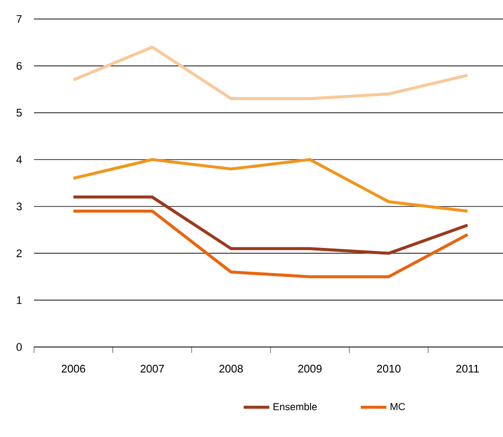 The height and width of the screenshot is (437, 503). I want to click on y-tick-label: 4, so click(19, 160).